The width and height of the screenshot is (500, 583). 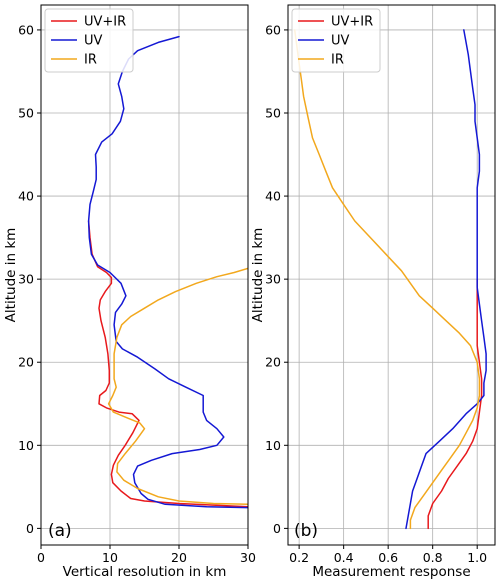 What do you see at coordinates (299, 557) in the screenshot?
I see `panel-b-x-tick-label: 0.2` at bounding box center [299, 557].